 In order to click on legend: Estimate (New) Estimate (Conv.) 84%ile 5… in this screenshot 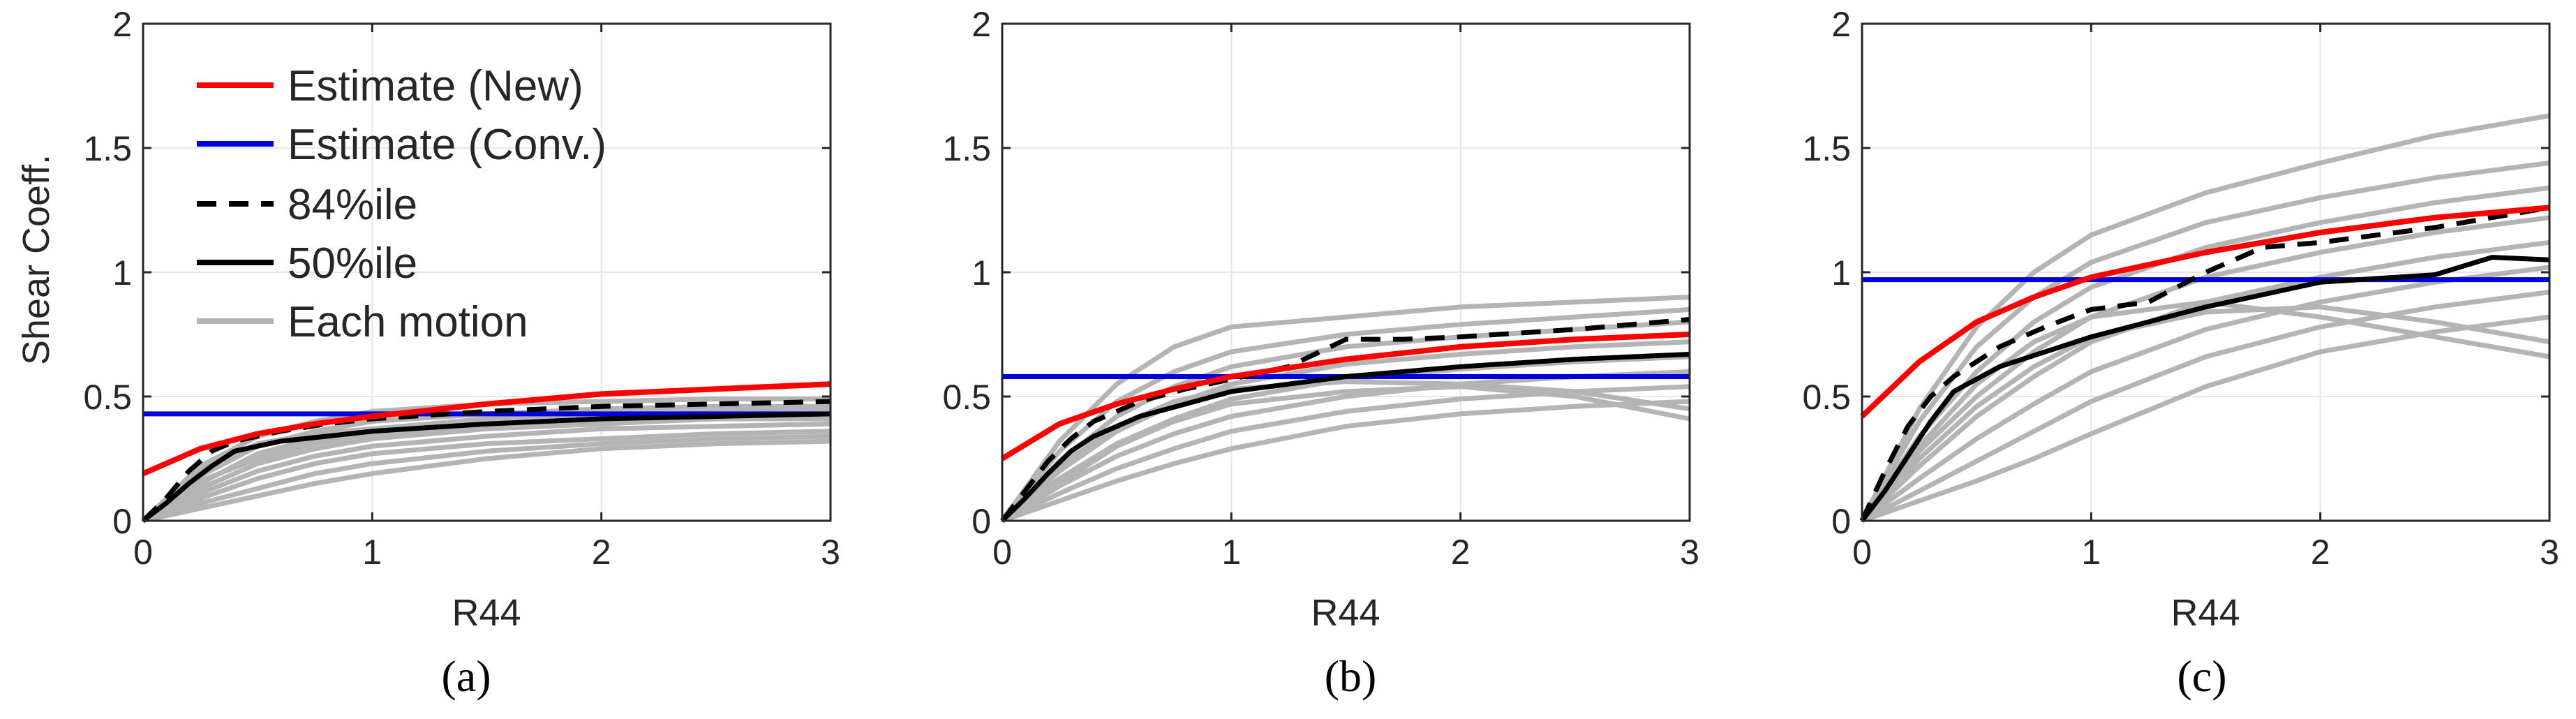, I will do `click(401, 204)`.